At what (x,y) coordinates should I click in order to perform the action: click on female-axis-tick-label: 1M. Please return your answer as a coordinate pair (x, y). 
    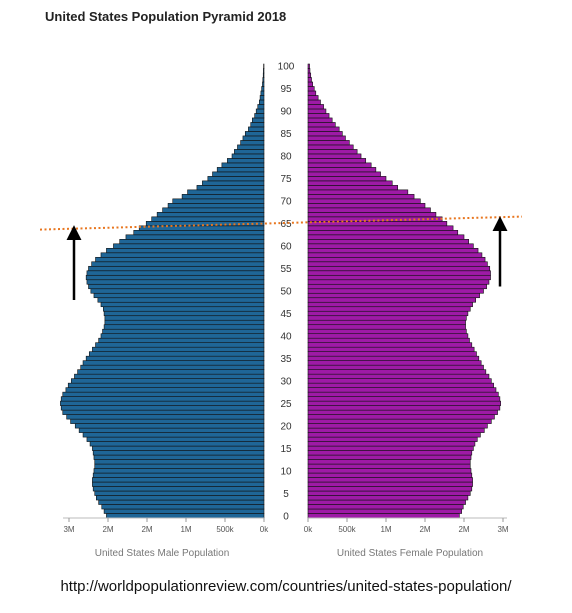
    Looking at the image, I should click on (385, 529).